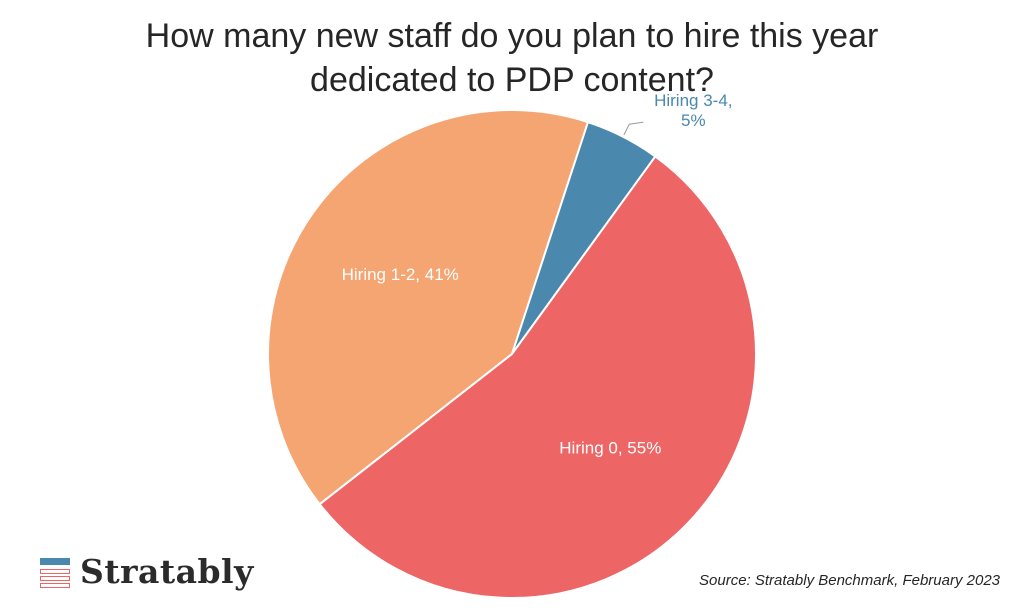 Image resolution: width=1024 pixels, height=614 pixels. Describe the element at coordinates (512, 80) in the screenshot. I see `chart-title-line-2: dedicated to PDP content?` at that location.